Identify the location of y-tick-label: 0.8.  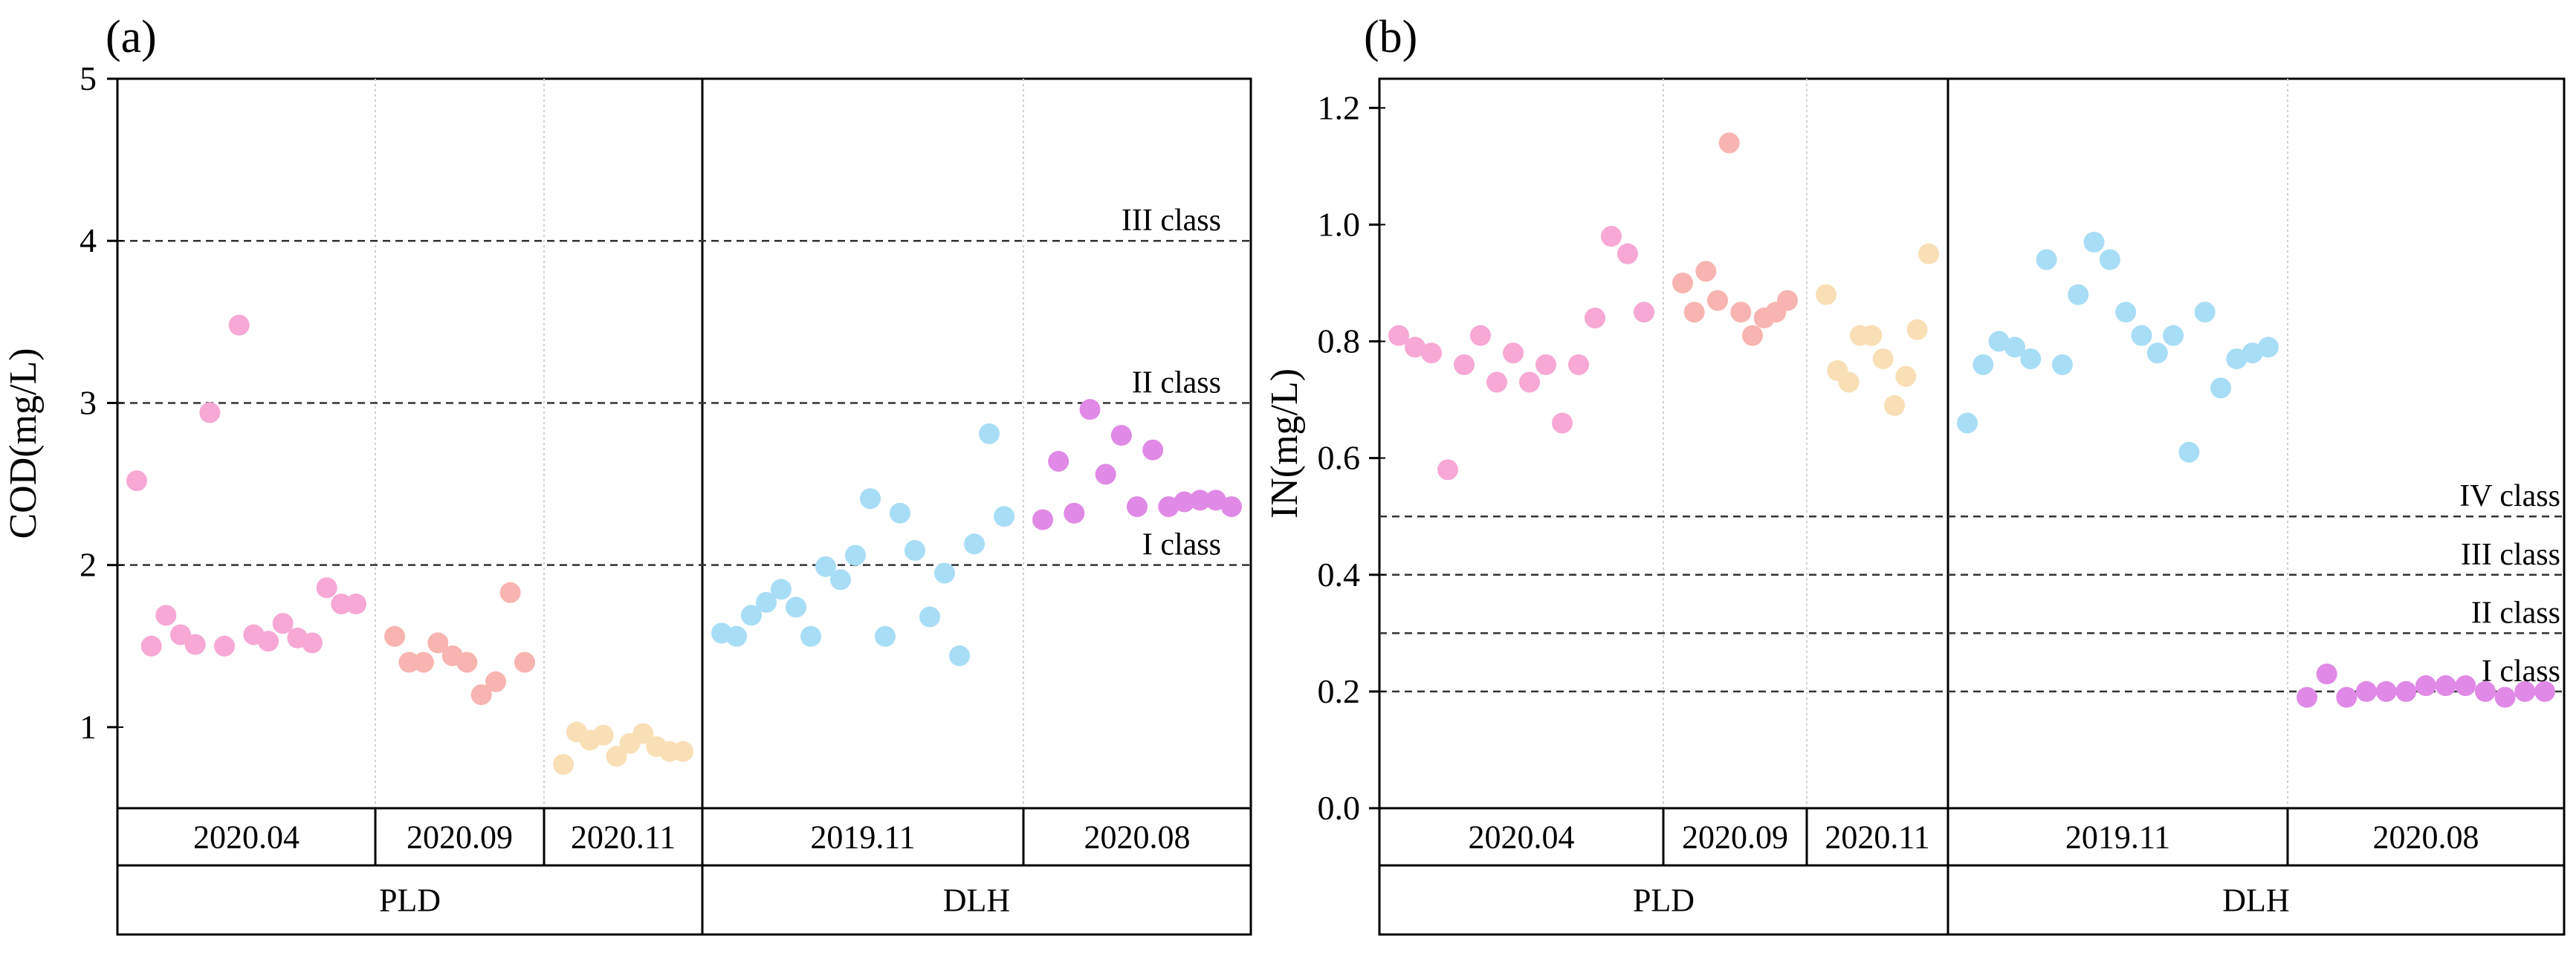
(1339, 341).